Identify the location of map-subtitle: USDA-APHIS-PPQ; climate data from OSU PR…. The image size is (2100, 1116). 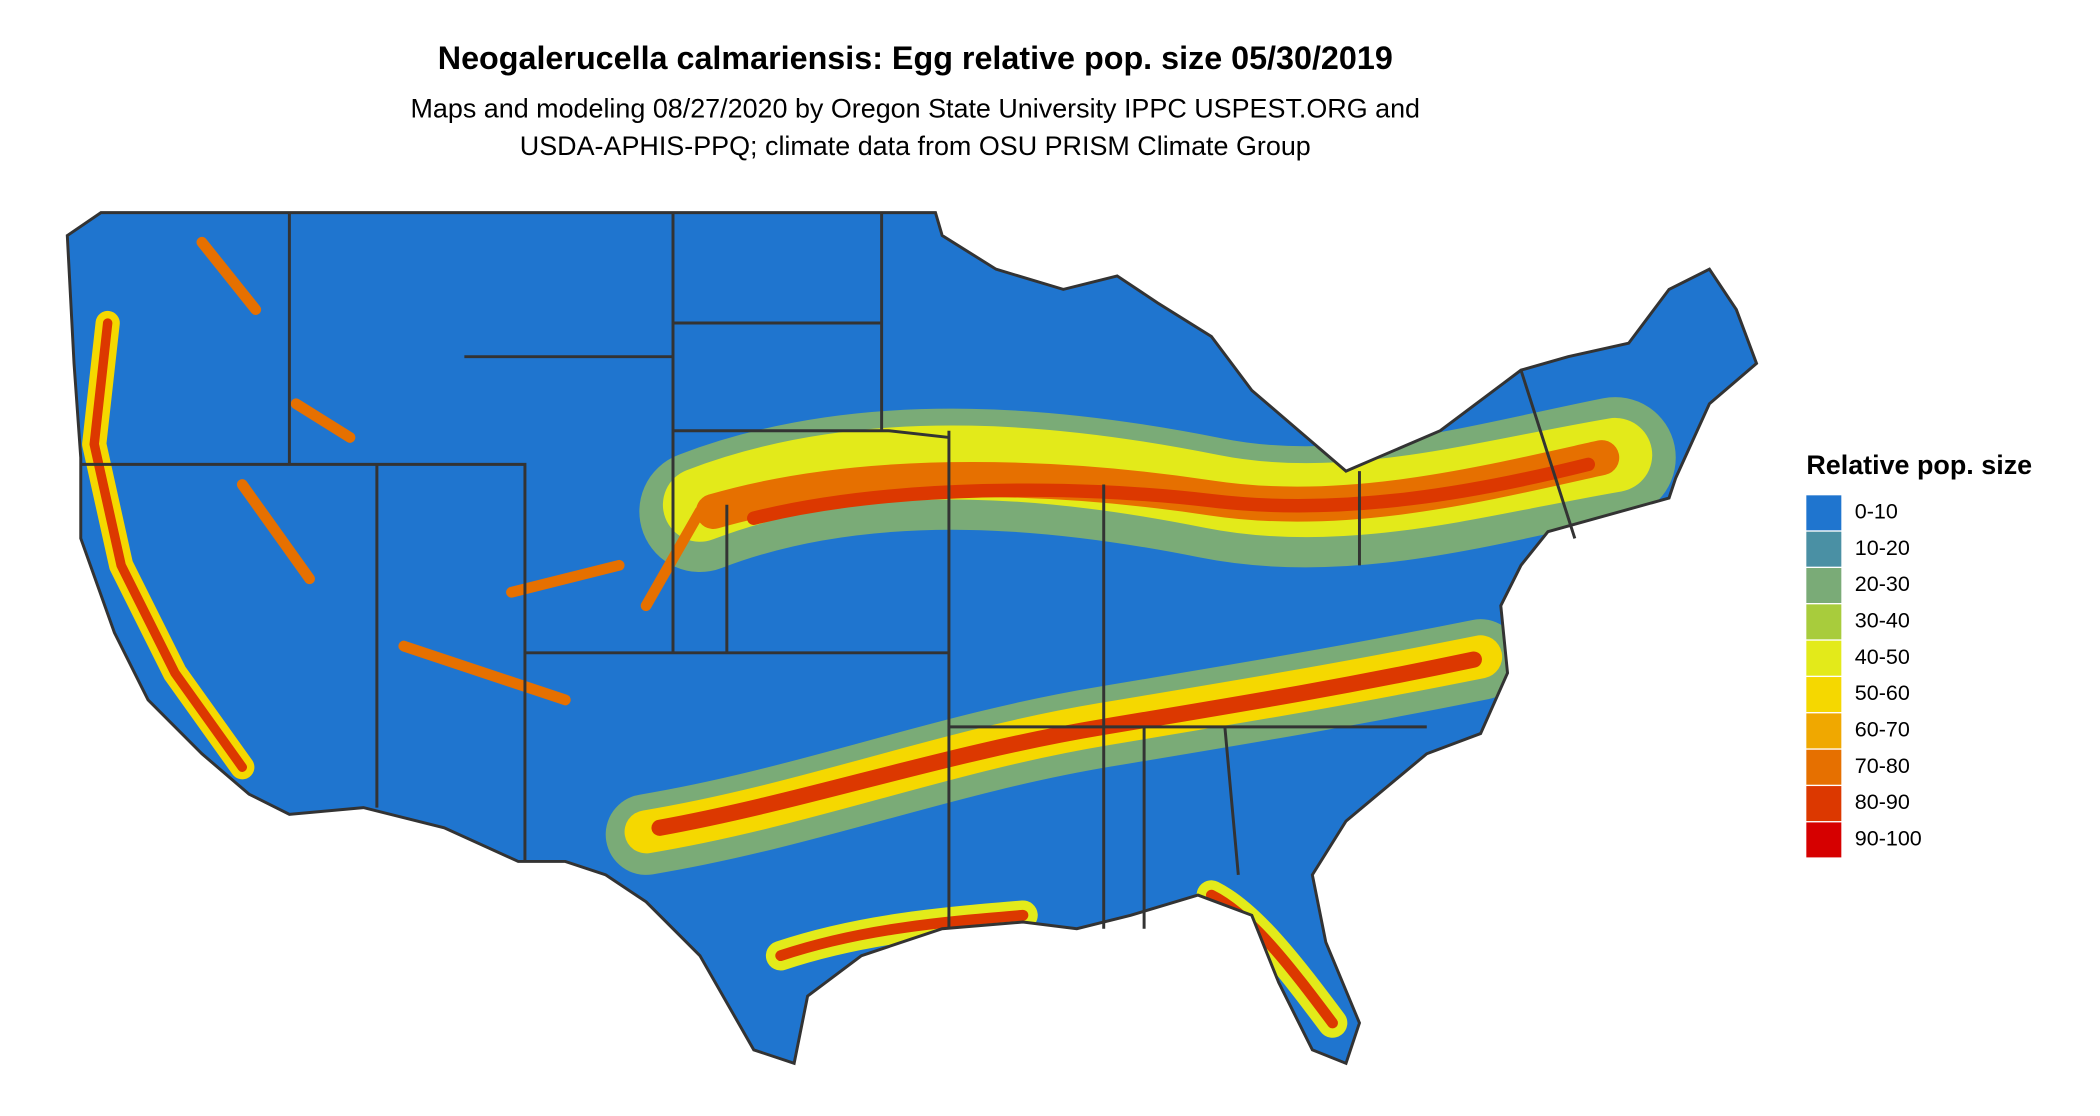
(915, 146).